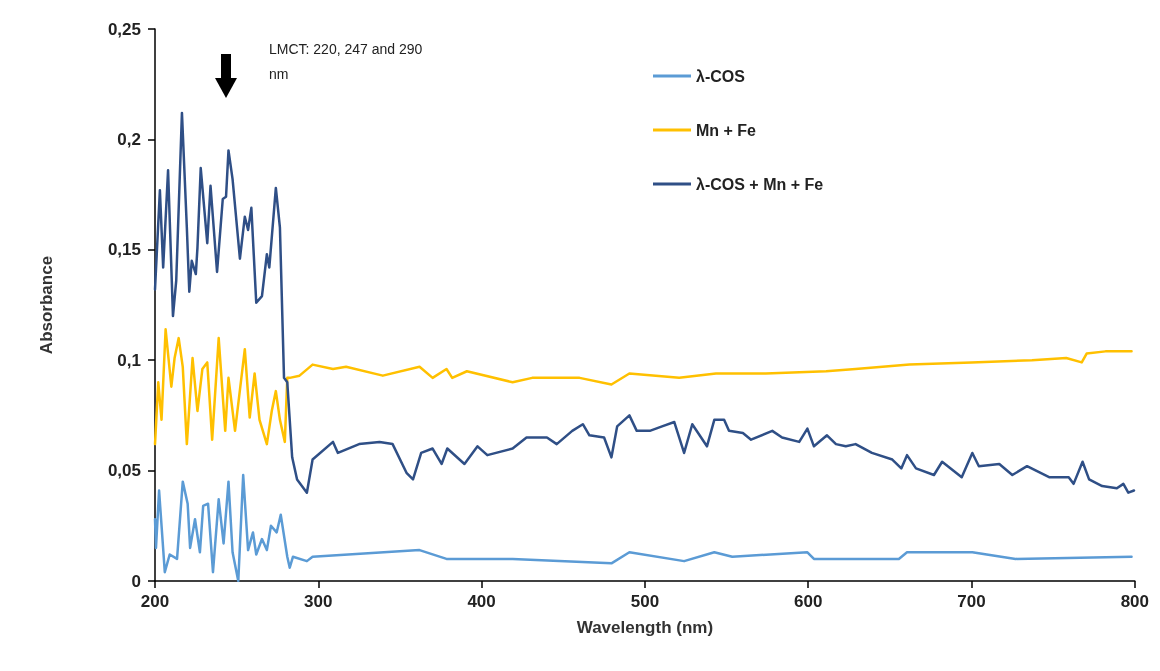 The height and width of the screenshot is (671, 1160). I want to click on x-tick-label: 800, so click(1135, 601).